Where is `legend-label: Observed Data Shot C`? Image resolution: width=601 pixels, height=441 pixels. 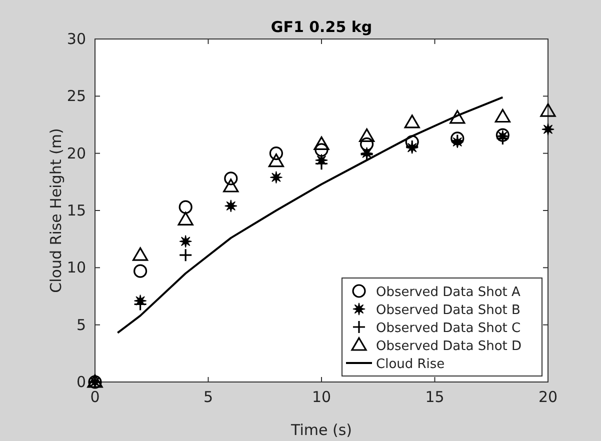
legend-label: Observed Data Shot C is located at coordinates (448, 328).